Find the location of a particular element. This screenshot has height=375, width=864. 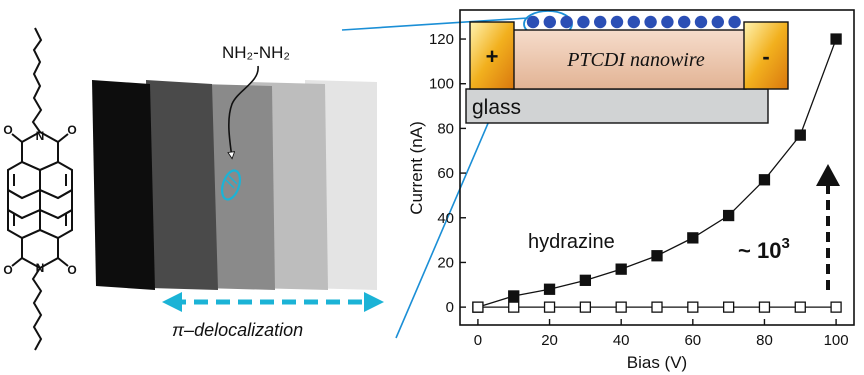

x-tick-label: 60 is located at coordinates (692, 340).